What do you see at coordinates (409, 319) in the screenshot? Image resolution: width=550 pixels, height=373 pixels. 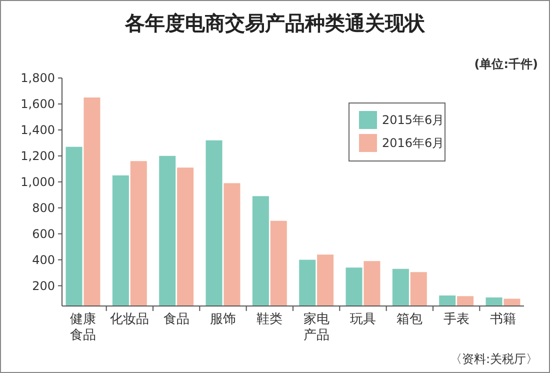 I see `x-tick-label: 箱包` at bounding box center [409, 319].